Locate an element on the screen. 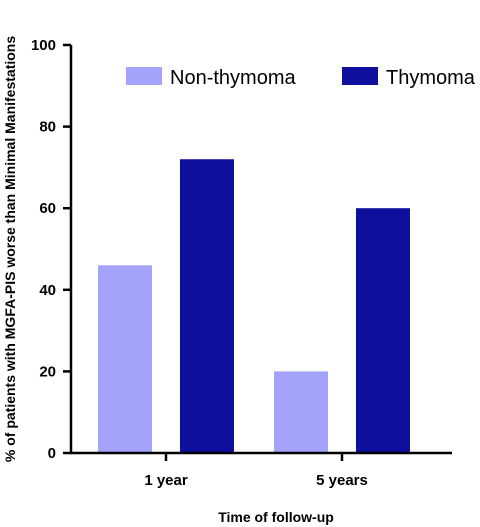  y-tick-label: 20 is located at coordinates (47, 371).